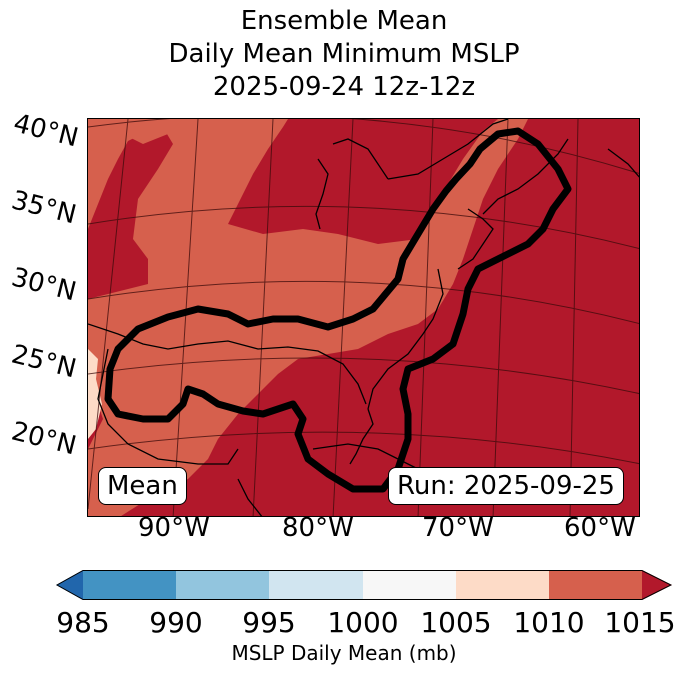  Describe the element at coordinates (623, 163) in the screenshot. I see `coast-nova-scotia` at that location.